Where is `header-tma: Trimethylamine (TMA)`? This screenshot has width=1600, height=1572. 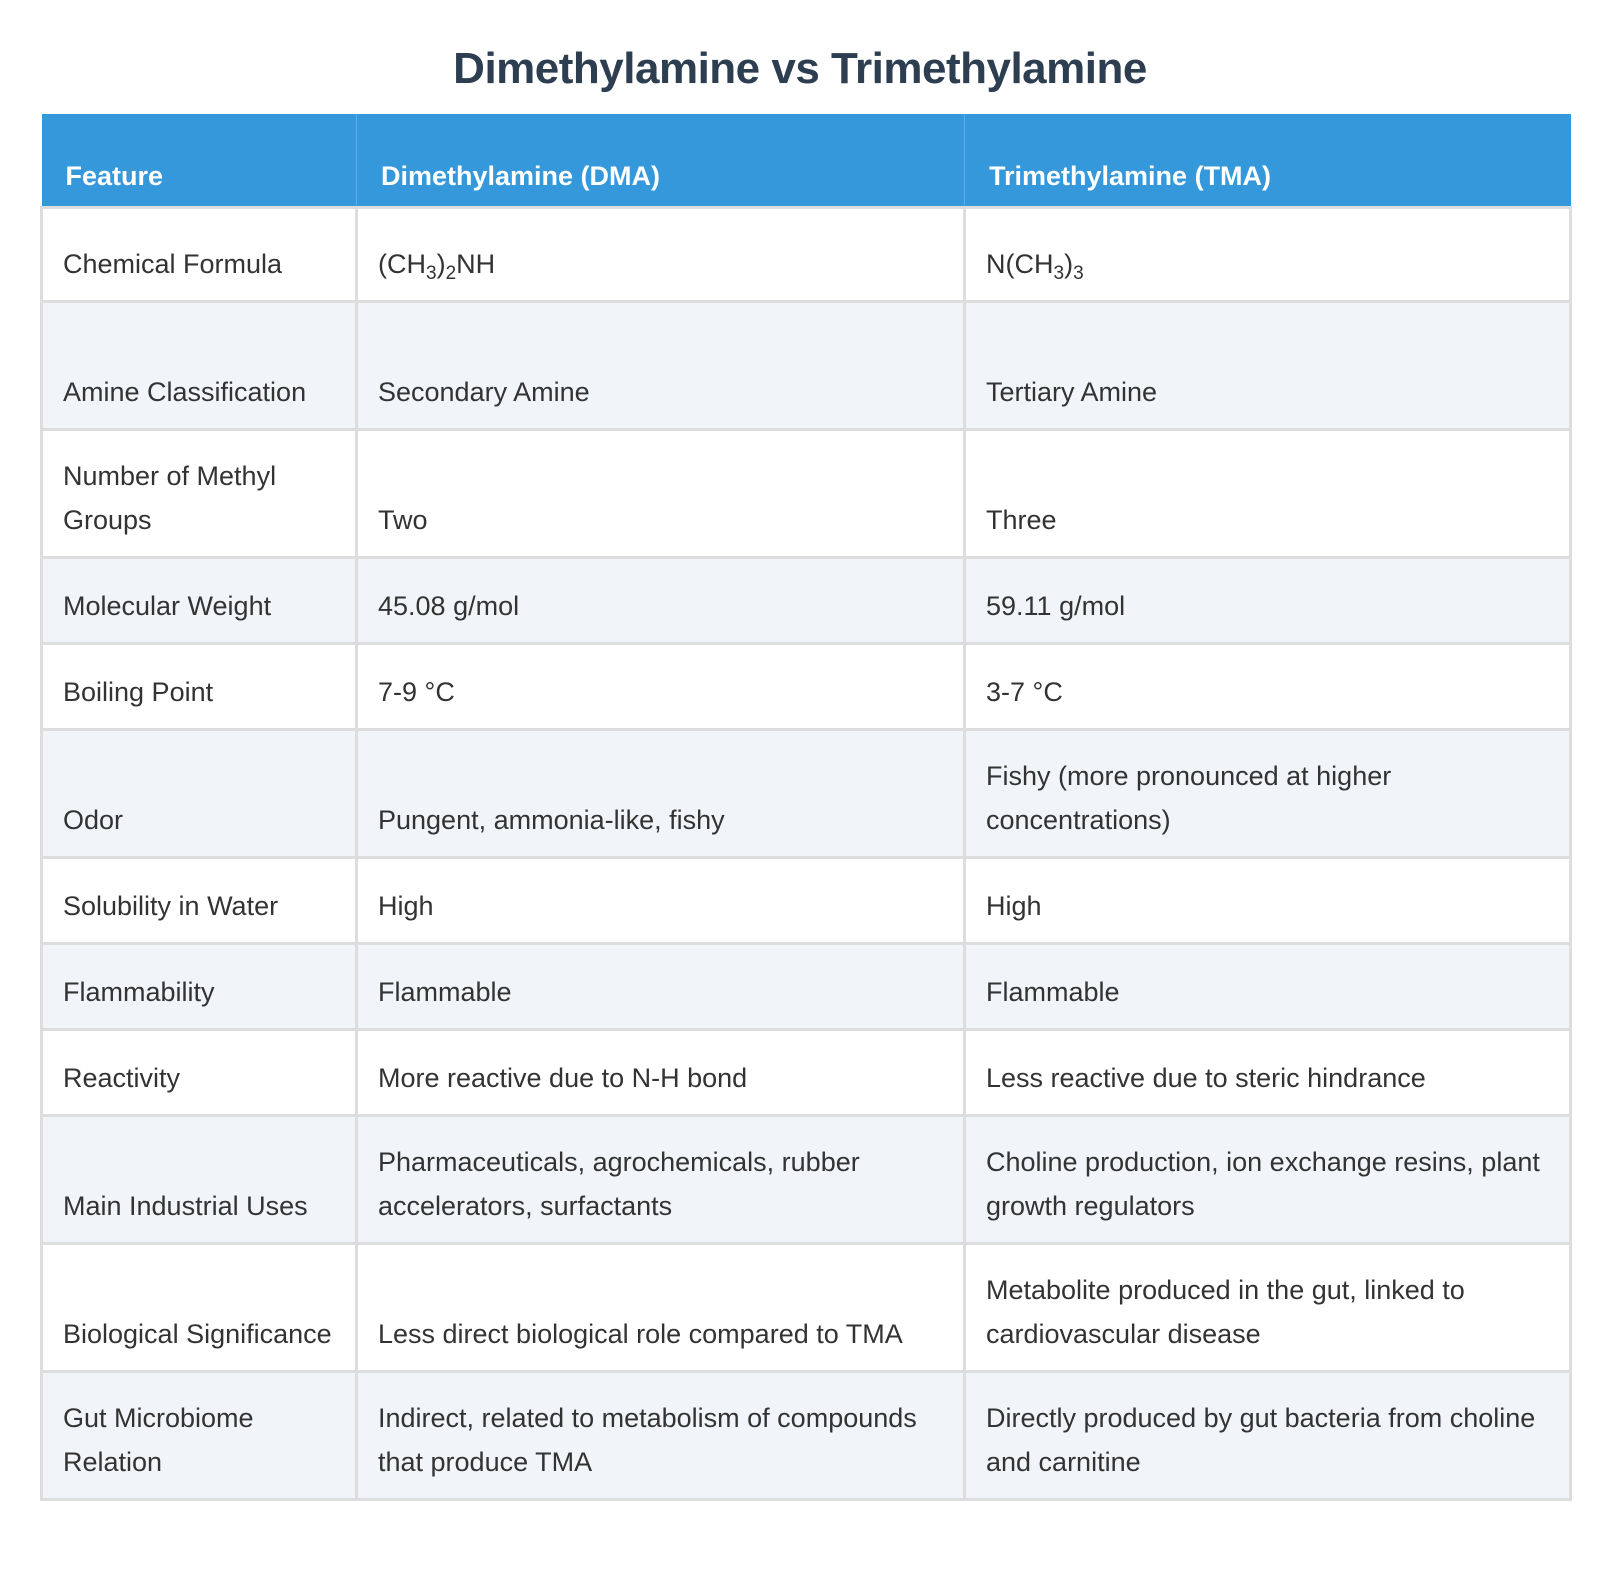 header-tma: Trimethylamine (TMA) is located at coordinates (1267, 161).